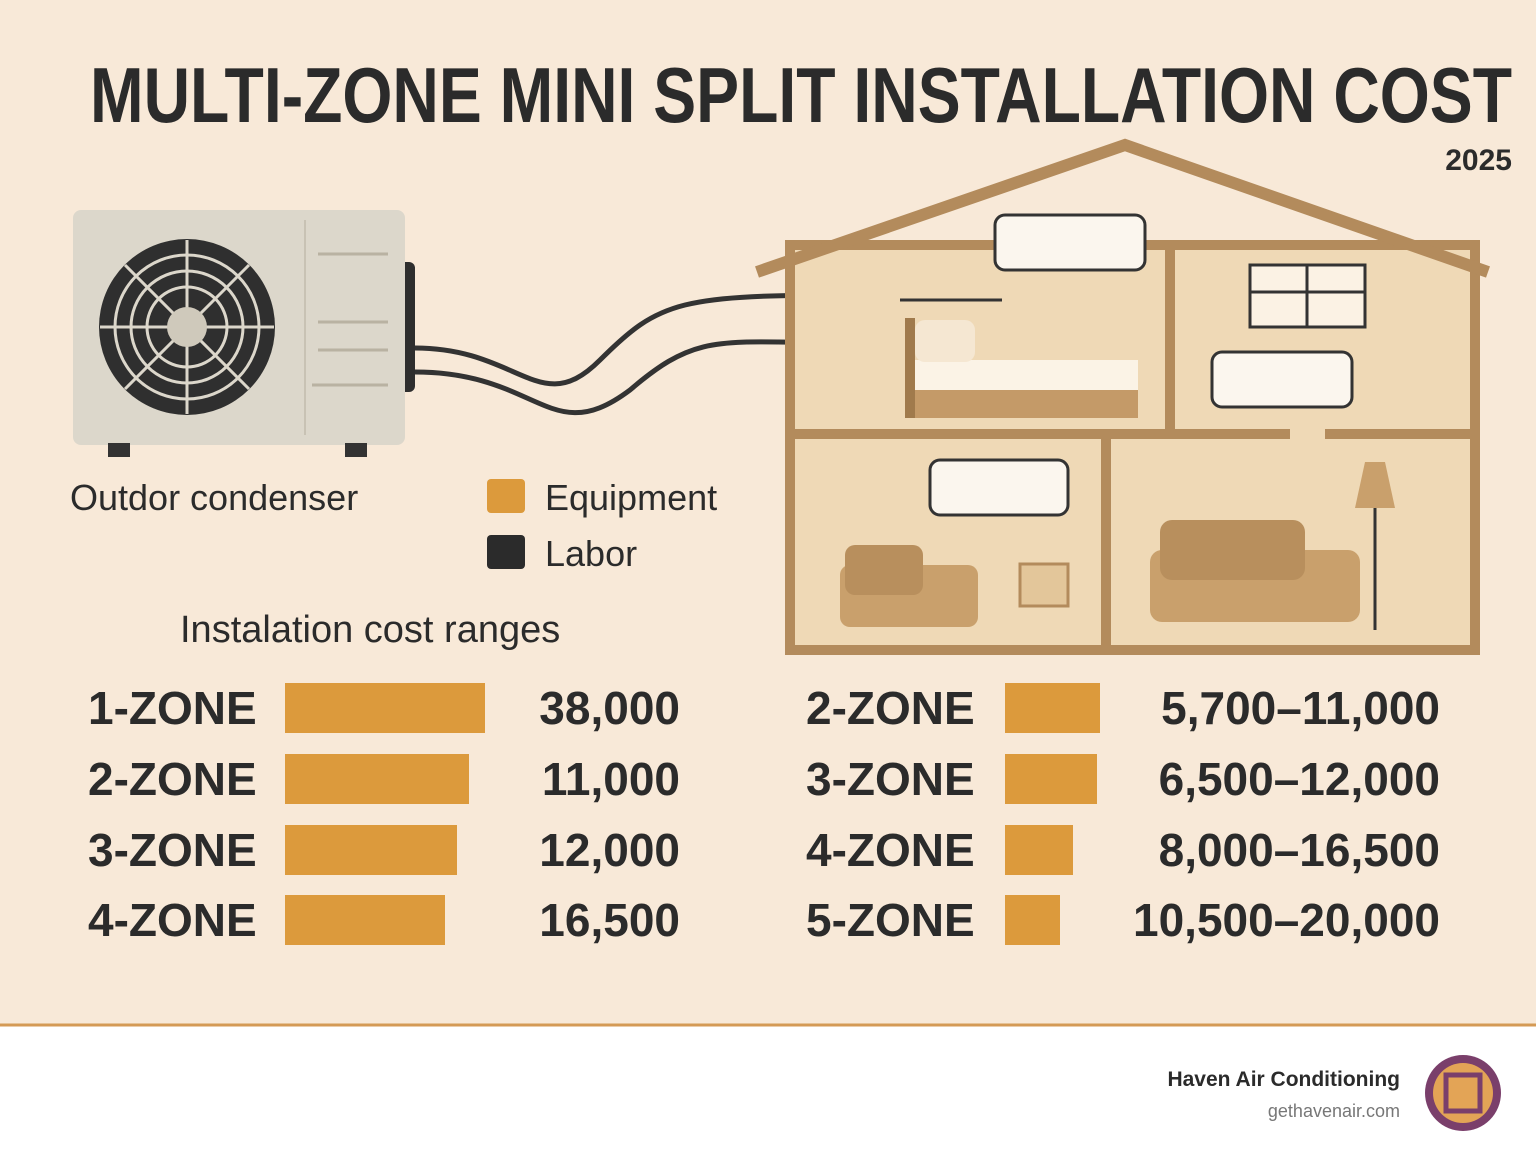  What do you see at coordinates (768, 1089) in the screenshot?
I see `footer-bg` at bounding box center [768, 1089].